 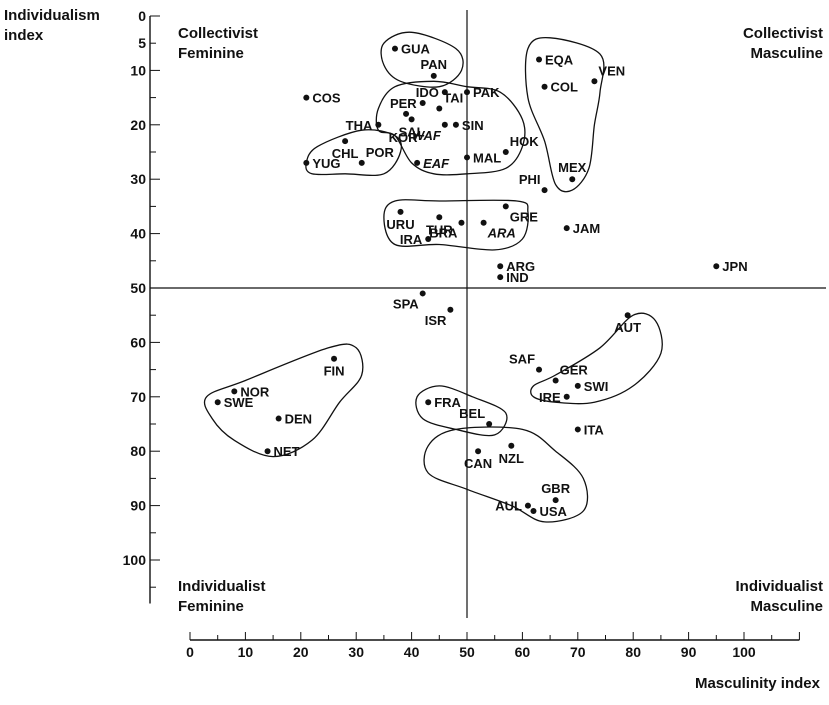 I want to click on cluster-nordic, so click(x=283, y=400).